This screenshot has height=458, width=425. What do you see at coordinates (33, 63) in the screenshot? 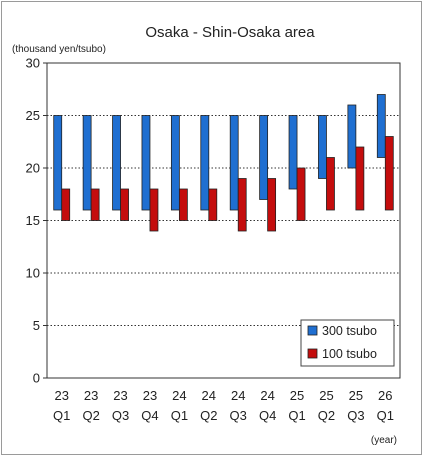
I see `y-tick-label-30: 30` at bounding box center [33, 63].